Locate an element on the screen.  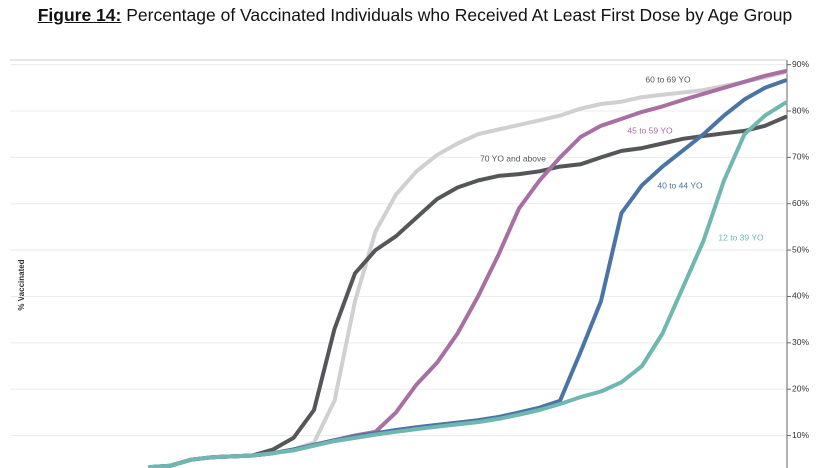
y-tick-label: 90% is located at coordinates (800, 64).